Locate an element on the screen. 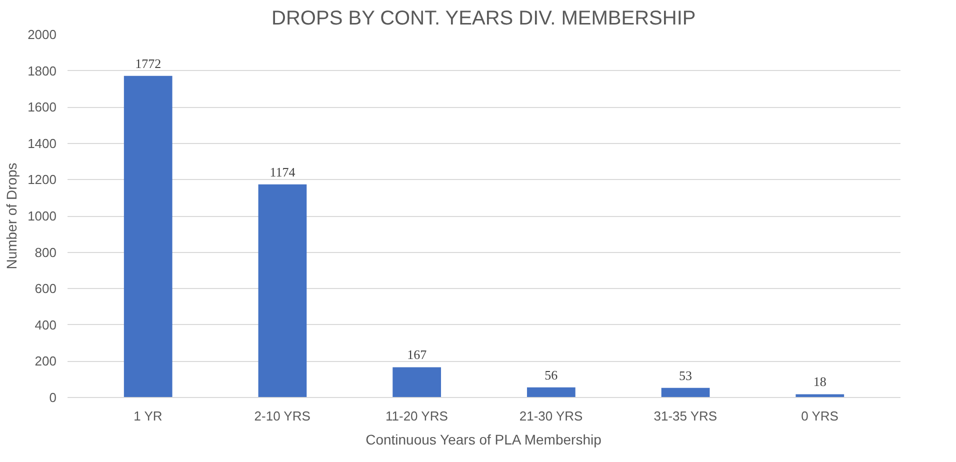 This screenshot has height=462, width=956. data-label: 18 is located at coordinates (819, 382).